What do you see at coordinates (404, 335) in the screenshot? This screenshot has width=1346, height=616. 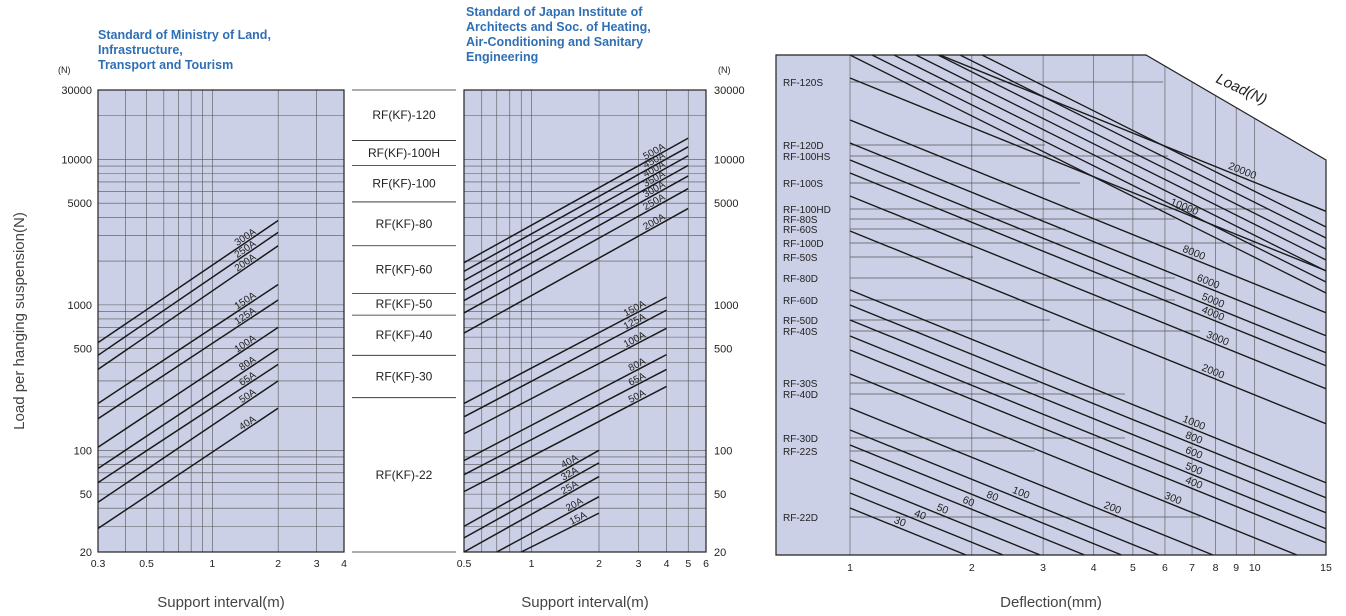 I see `model-label: RF(KF)-40` at bounding box center [404, 335].